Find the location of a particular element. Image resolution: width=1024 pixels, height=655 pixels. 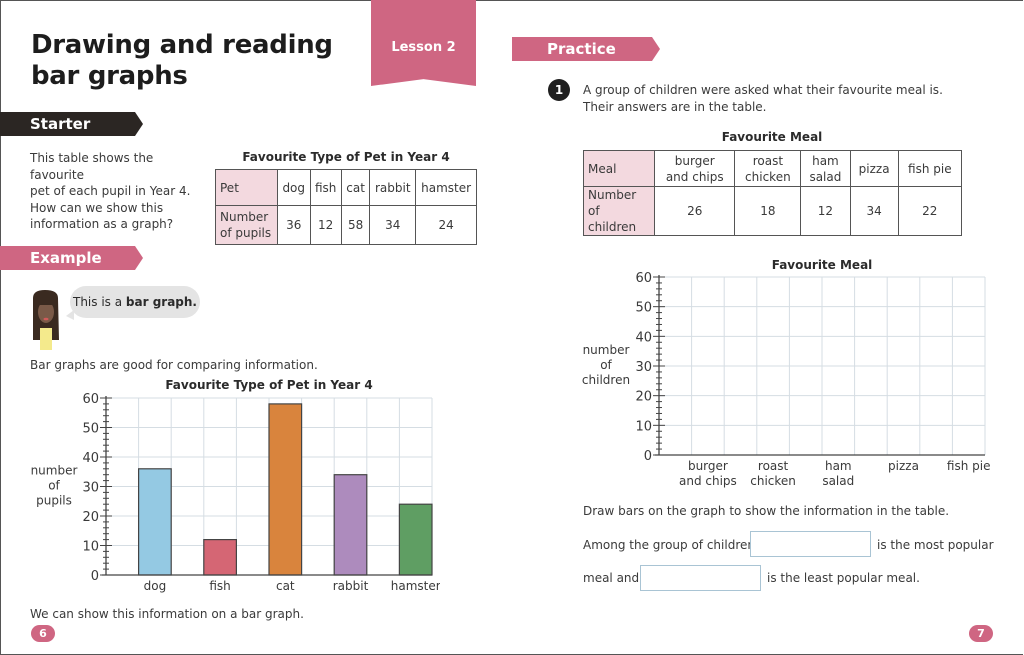

cell-line: roast is located at coordinates (768, 160).